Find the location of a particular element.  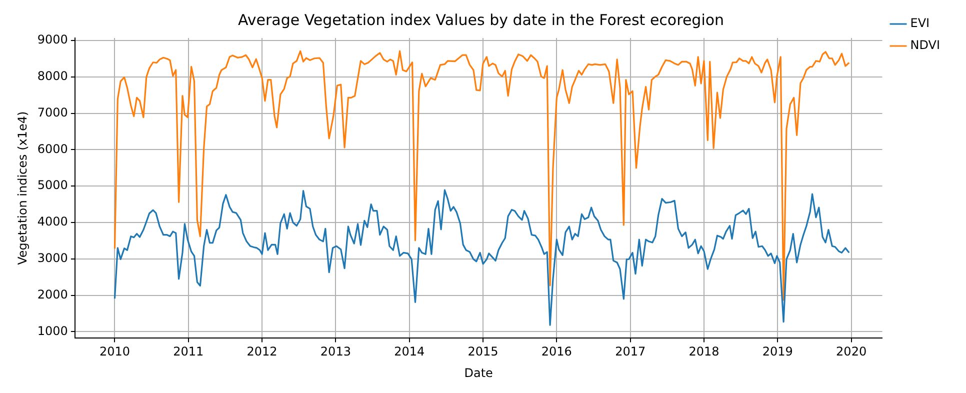

x-tick-label: 2016 is located at coordinates (556, 351).